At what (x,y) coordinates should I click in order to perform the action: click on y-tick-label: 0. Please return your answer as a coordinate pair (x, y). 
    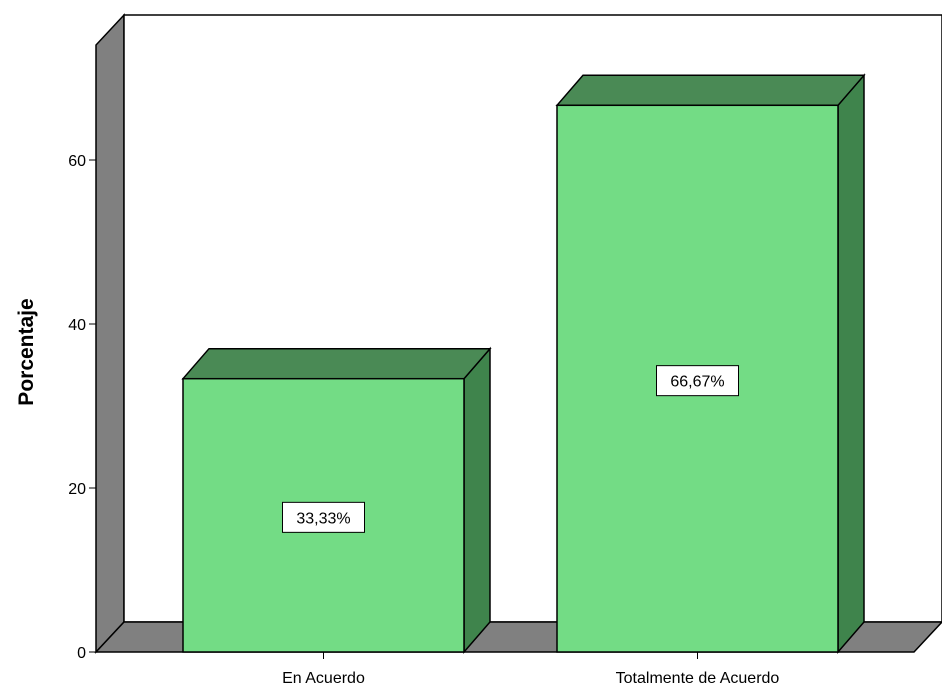
    Looking at the image, I should click on (81, 653).